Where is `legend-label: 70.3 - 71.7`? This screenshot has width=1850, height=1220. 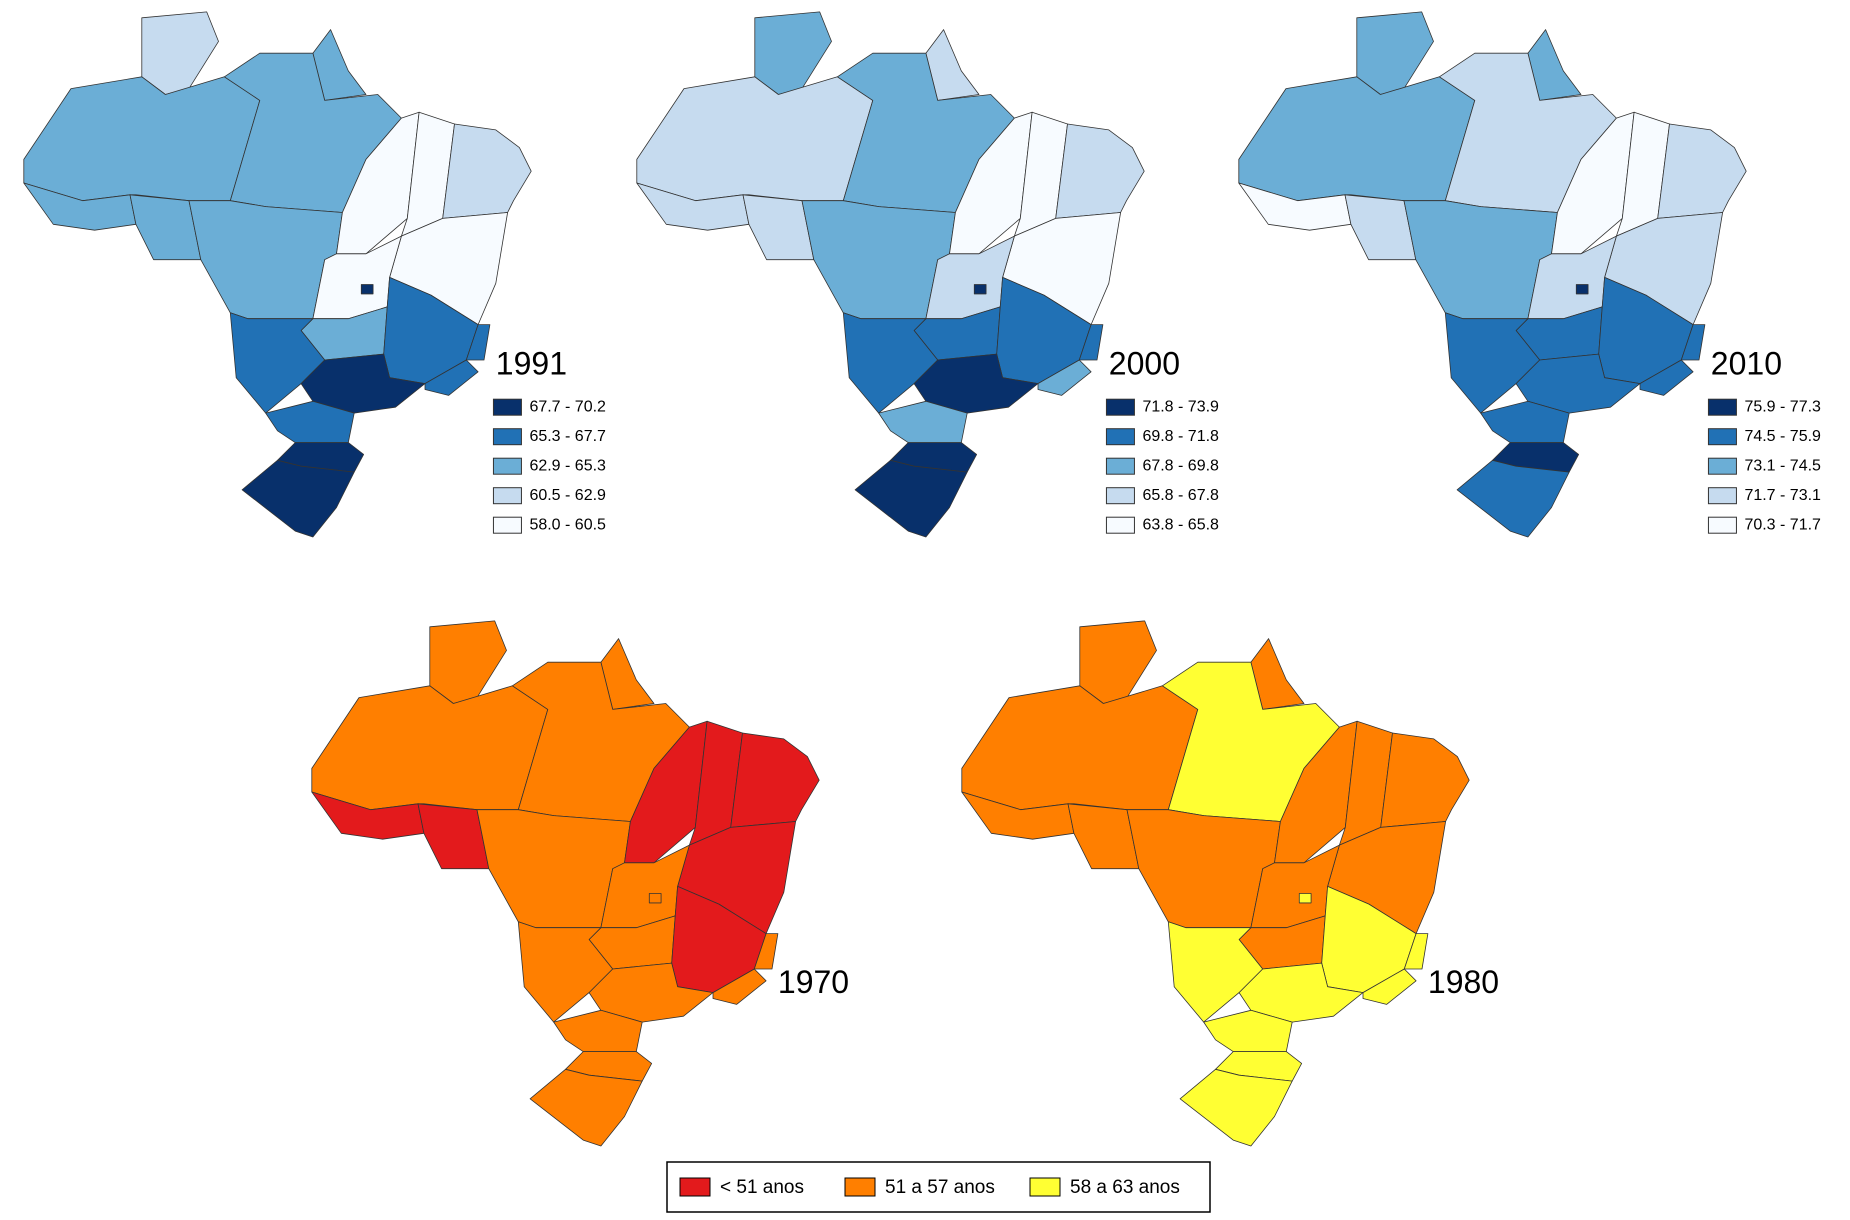
legend-label: 70.3 - 71.7 is located at coordinates (1782, 524).